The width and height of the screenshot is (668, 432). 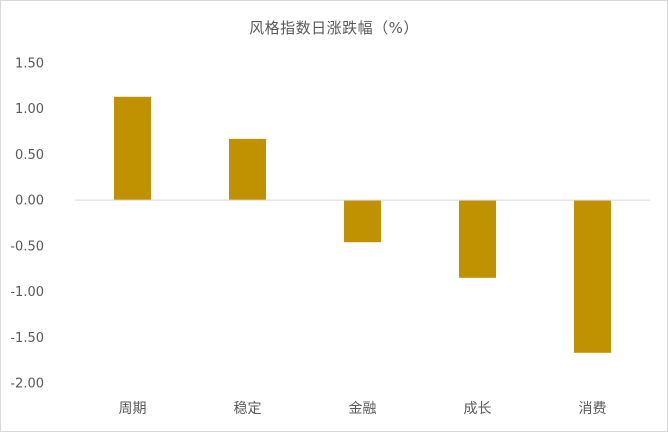 What do you see at coordinates (27, 246) in the screenshot?
I see `y-tick-label: -0.50` at bounding box center [27, 246].